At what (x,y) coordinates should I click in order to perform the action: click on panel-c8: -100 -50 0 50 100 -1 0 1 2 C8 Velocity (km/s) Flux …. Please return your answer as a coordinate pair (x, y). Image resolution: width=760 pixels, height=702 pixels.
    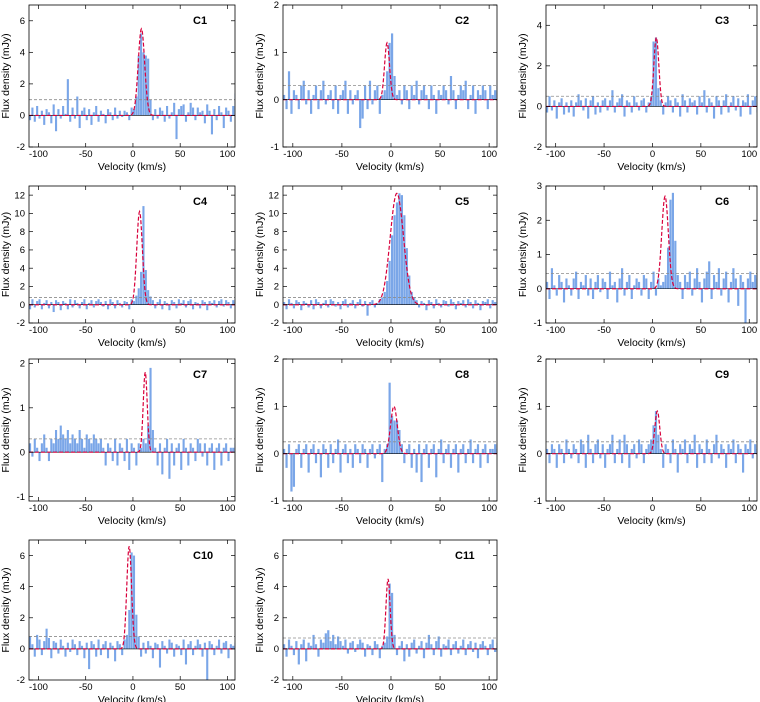
    Looking at the image, I should click on (376, 440).